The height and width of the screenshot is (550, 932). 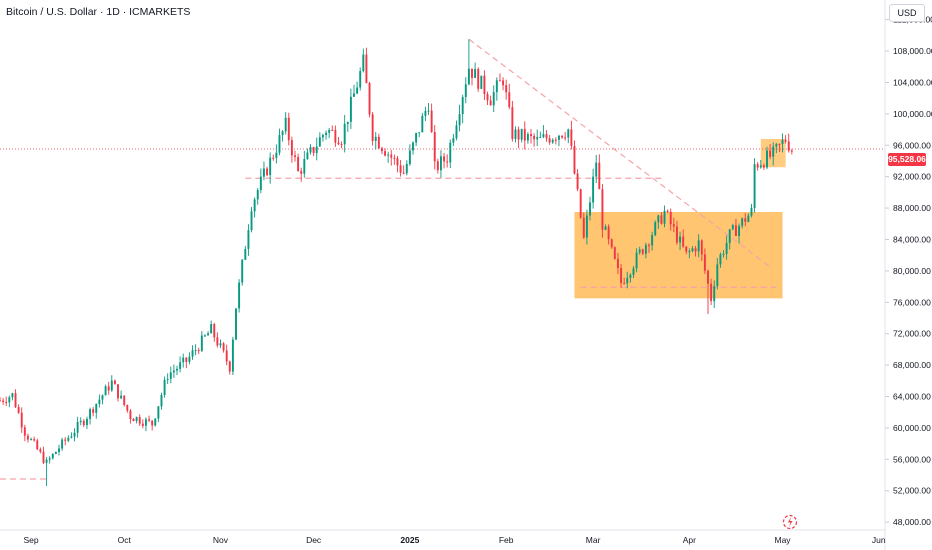 I want to click on x-tick-label: Mar, so click(x=593, y=540).